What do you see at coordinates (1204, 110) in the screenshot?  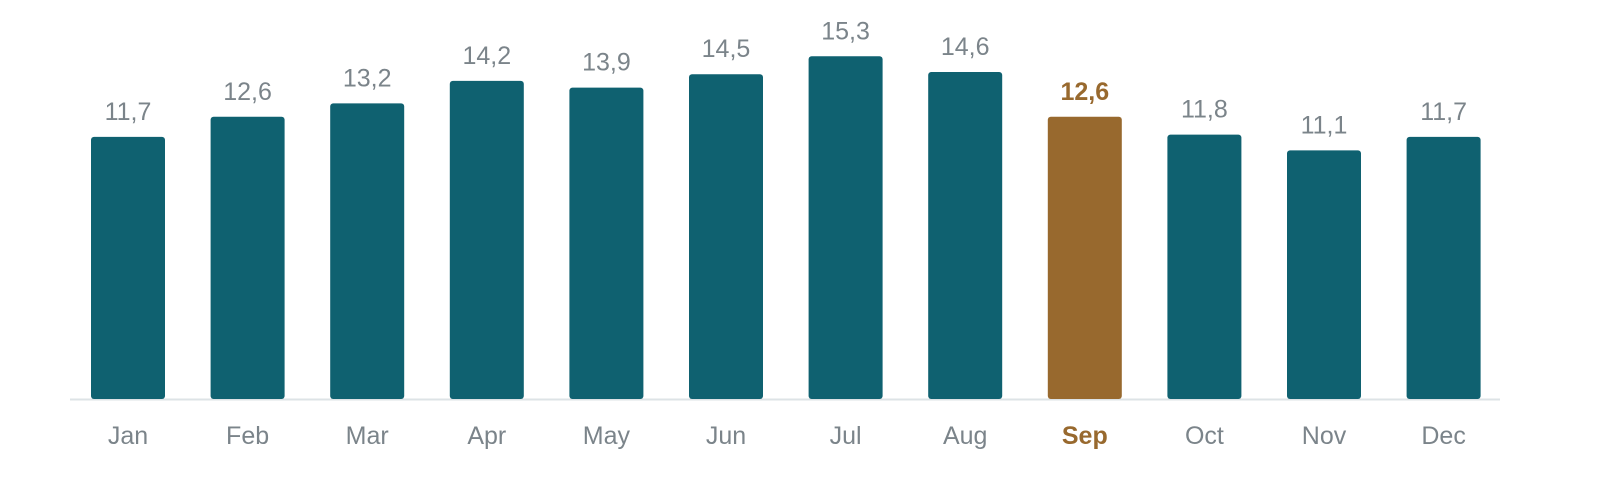 I see `value-label: 11,8` at bounding box center [1204, 110].